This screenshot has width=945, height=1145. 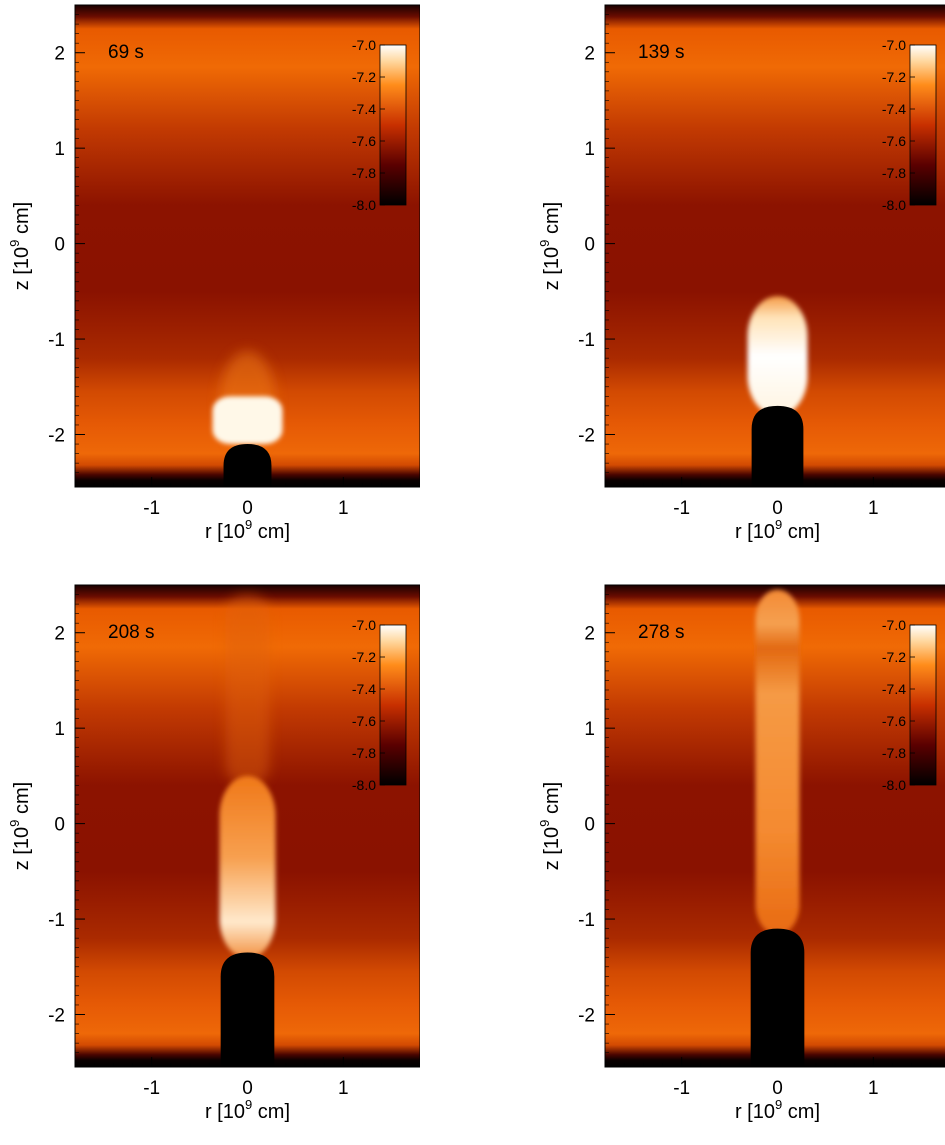 I want to click on time-label: 69 s, so click(x=126, y=52).